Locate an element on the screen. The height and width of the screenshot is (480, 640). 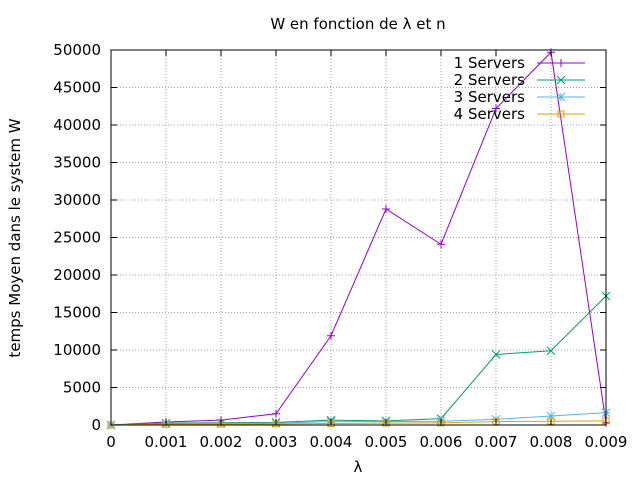
x-tick-label: 0.003 is located at coordinates (276, 442).